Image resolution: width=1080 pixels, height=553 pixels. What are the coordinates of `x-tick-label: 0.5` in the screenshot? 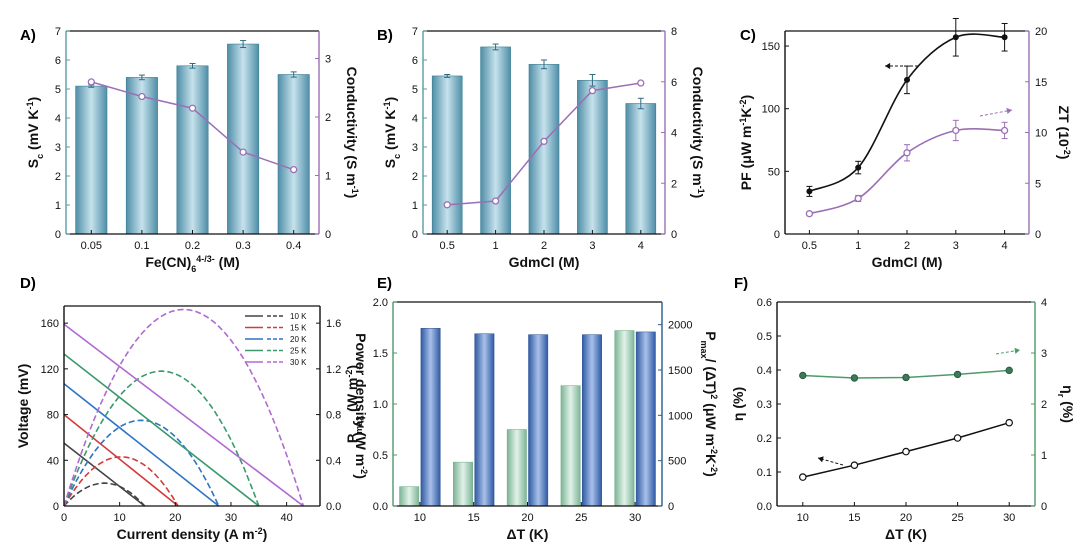 It's located at (809, 246).